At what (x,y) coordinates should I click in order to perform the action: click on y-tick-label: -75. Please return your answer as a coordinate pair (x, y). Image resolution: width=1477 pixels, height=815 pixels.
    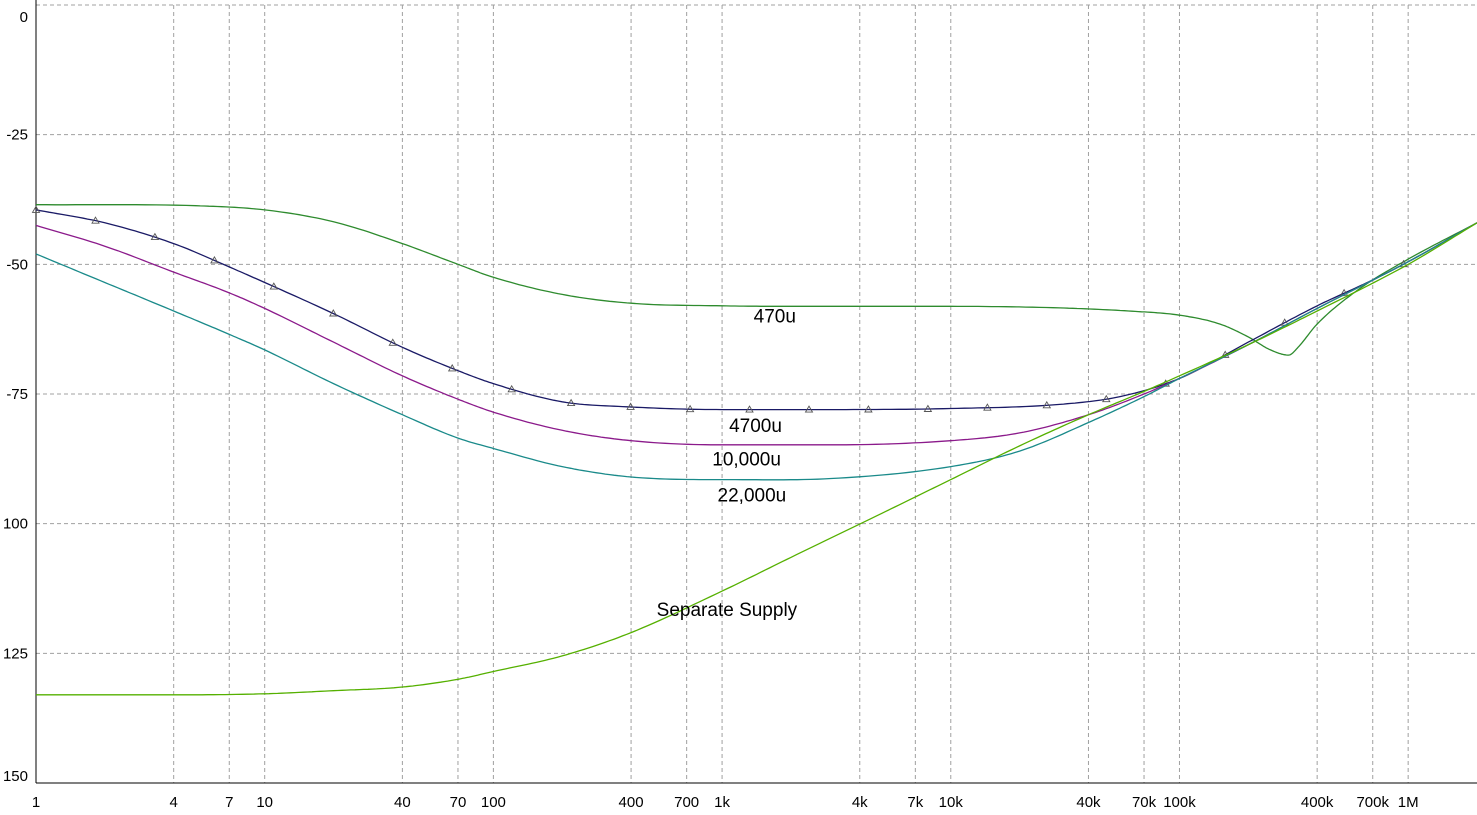
    Looking at the image, I should click on (17, 394).